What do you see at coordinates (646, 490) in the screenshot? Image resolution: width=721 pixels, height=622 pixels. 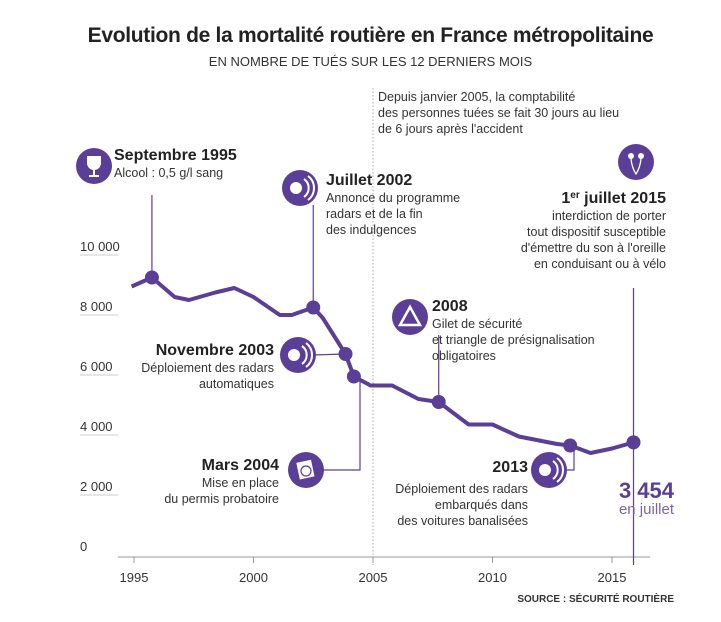 I see `final-value: 3 454` at bounding box center [646, 490].